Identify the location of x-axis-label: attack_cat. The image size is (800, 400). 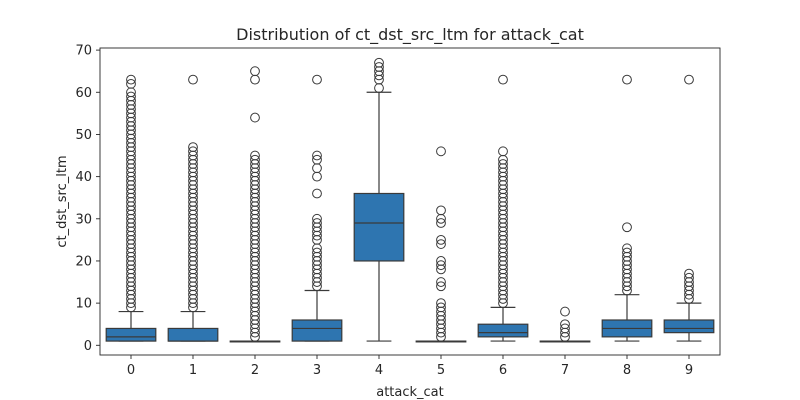
(410, 392).